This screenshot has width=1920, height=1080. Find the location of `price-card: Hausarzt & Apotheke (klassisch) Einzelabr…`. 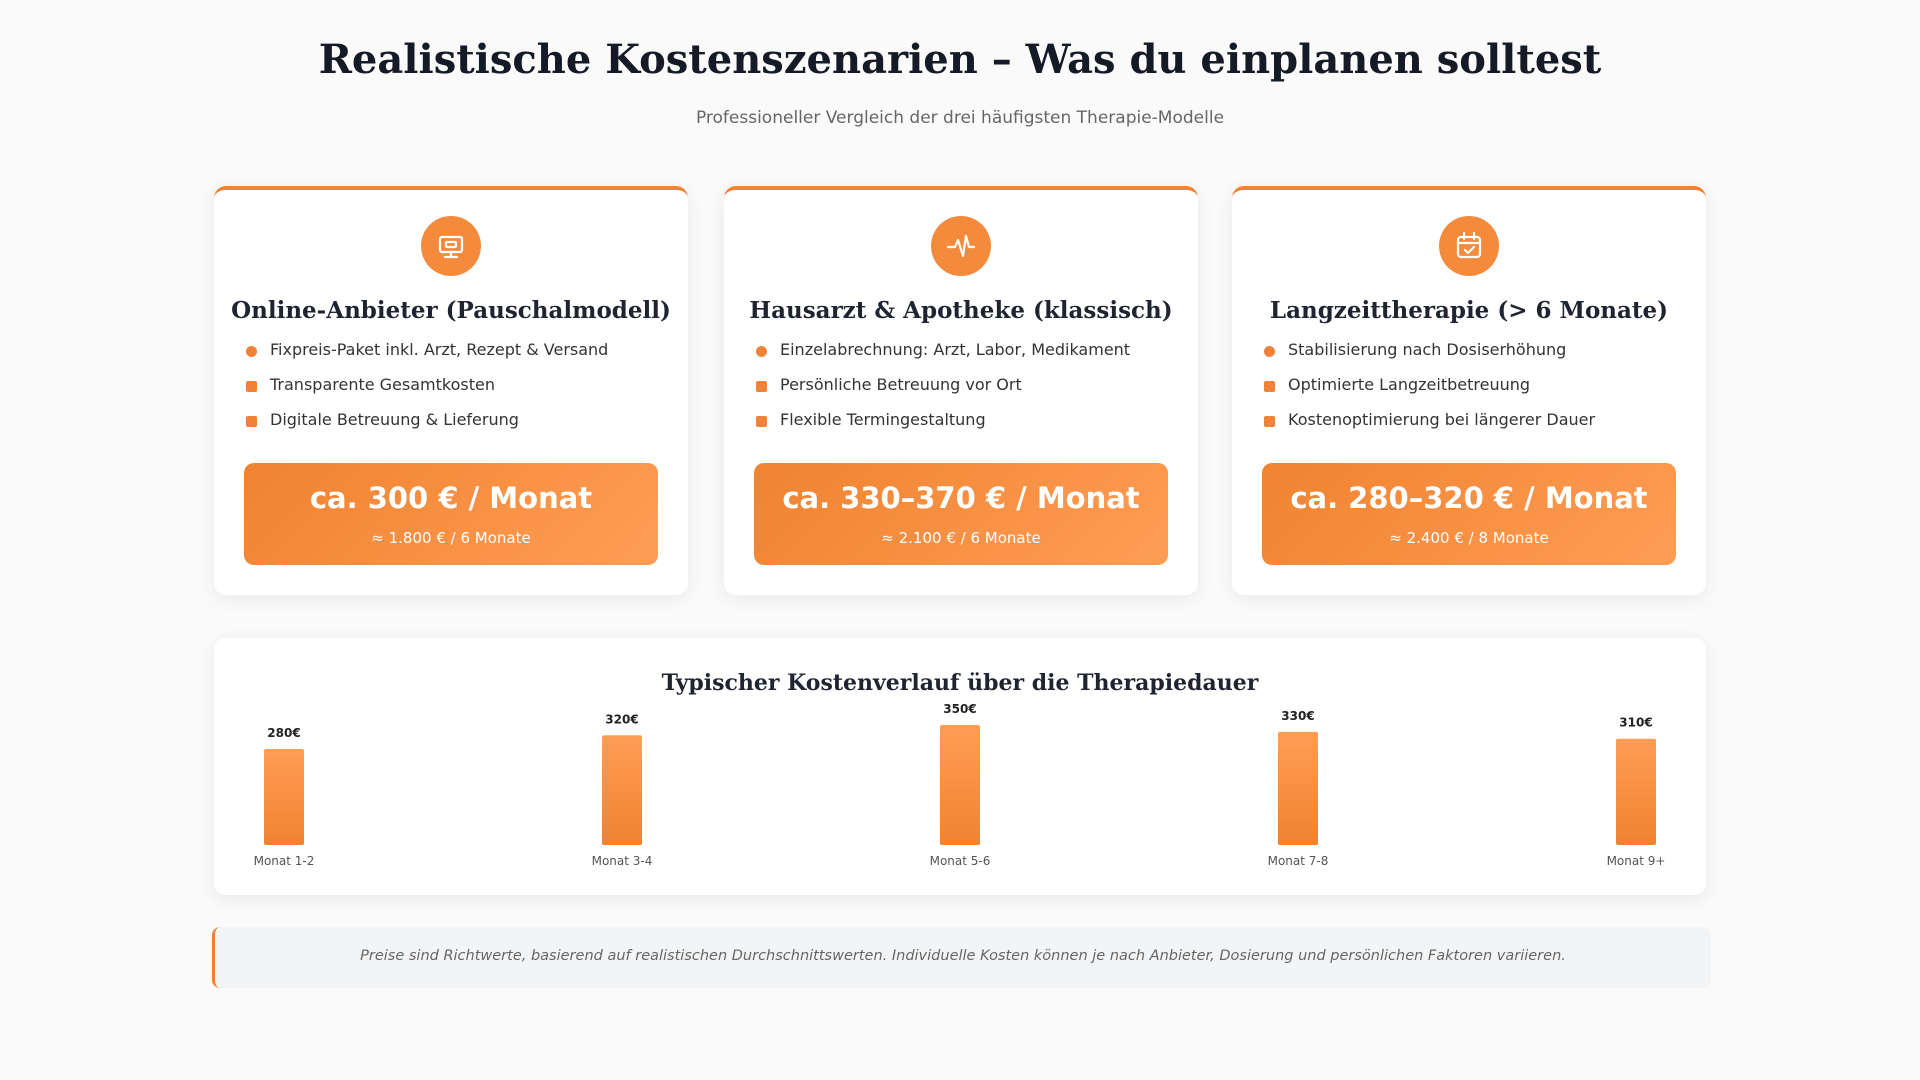

price-card: Hausarzt & Apotheke (klassisch) Einzelabr… is located at coordinates (961, 390).